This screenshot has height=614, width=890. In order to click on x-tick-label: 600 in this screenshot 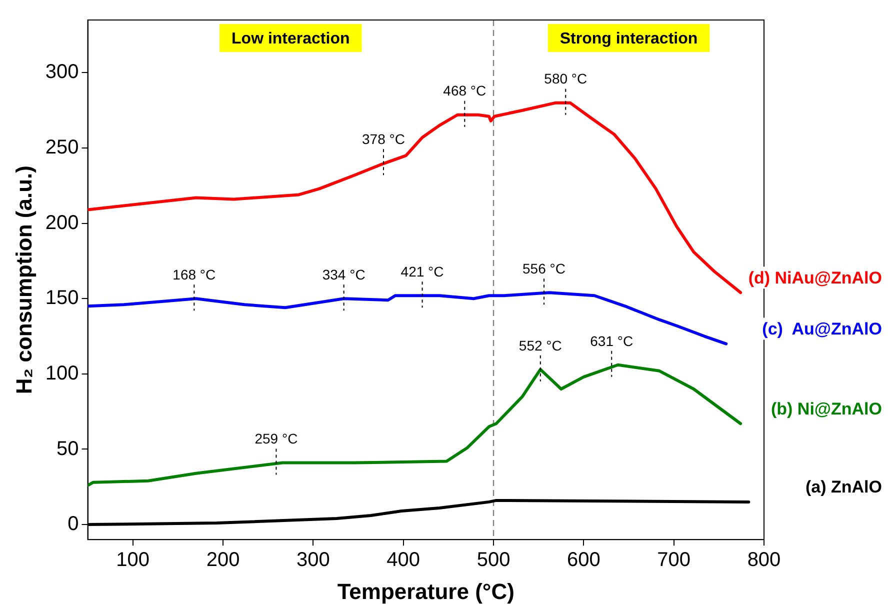, I will do `click(583, 560)`.